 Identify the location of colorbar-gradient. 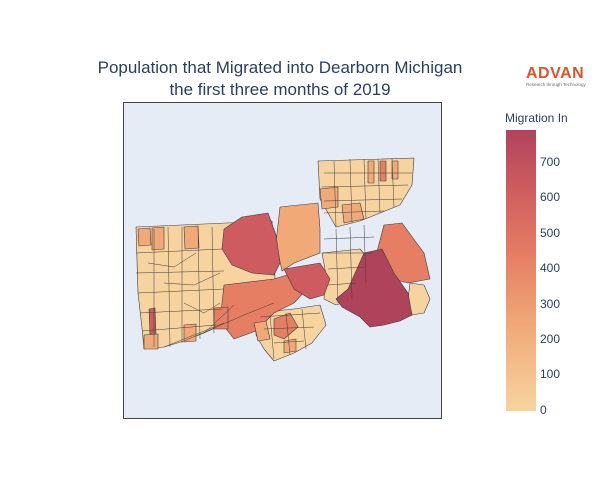
(521, 270).